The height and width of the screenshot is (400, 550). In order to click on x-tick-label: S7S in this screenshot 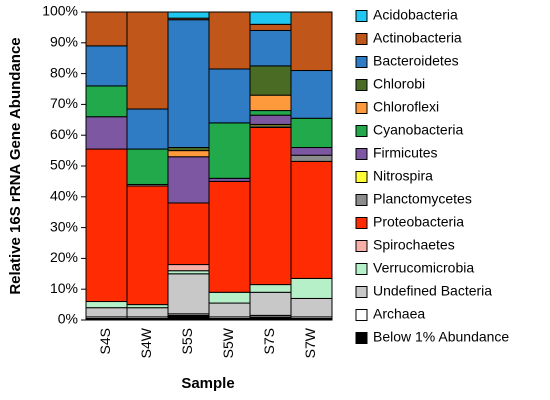, I will do `click(269, 341)`.